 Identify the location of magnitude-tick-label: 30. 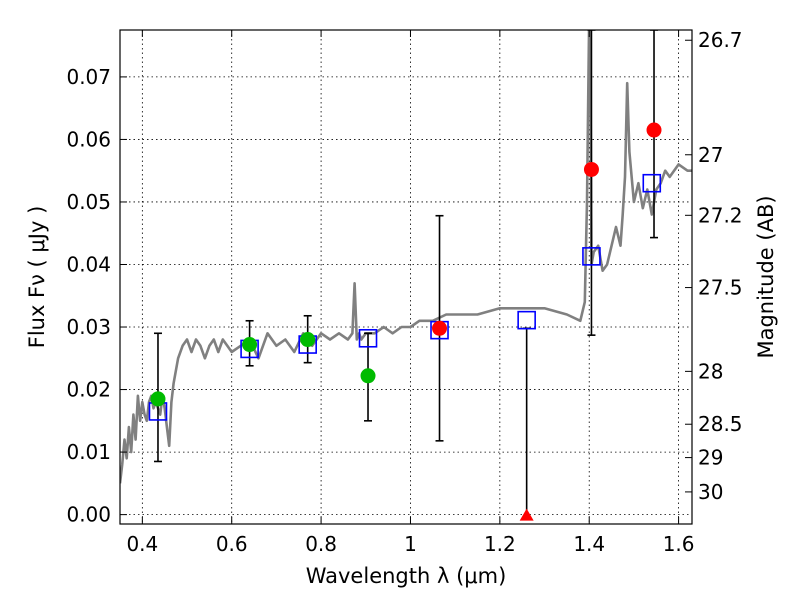
(710, 492).